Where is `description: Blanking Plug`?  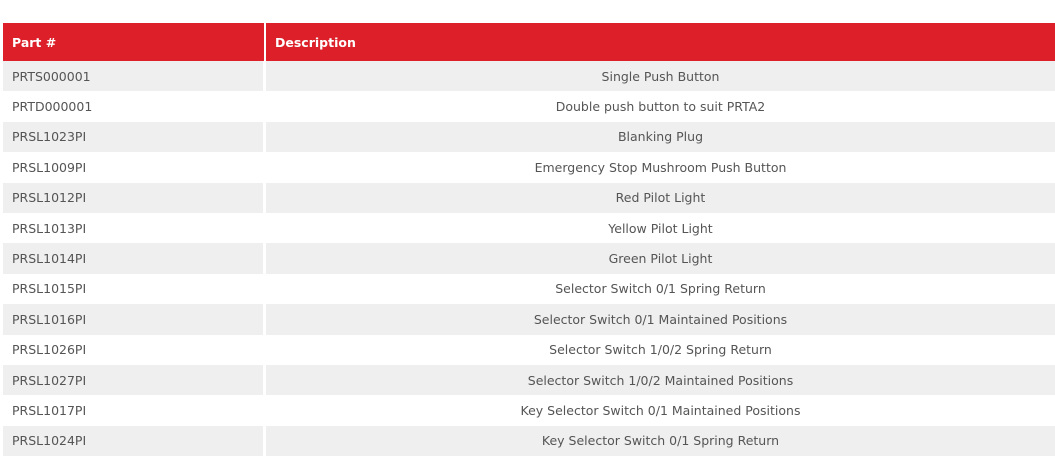 description: Blanking Plug is located at coordinates (660, 137).